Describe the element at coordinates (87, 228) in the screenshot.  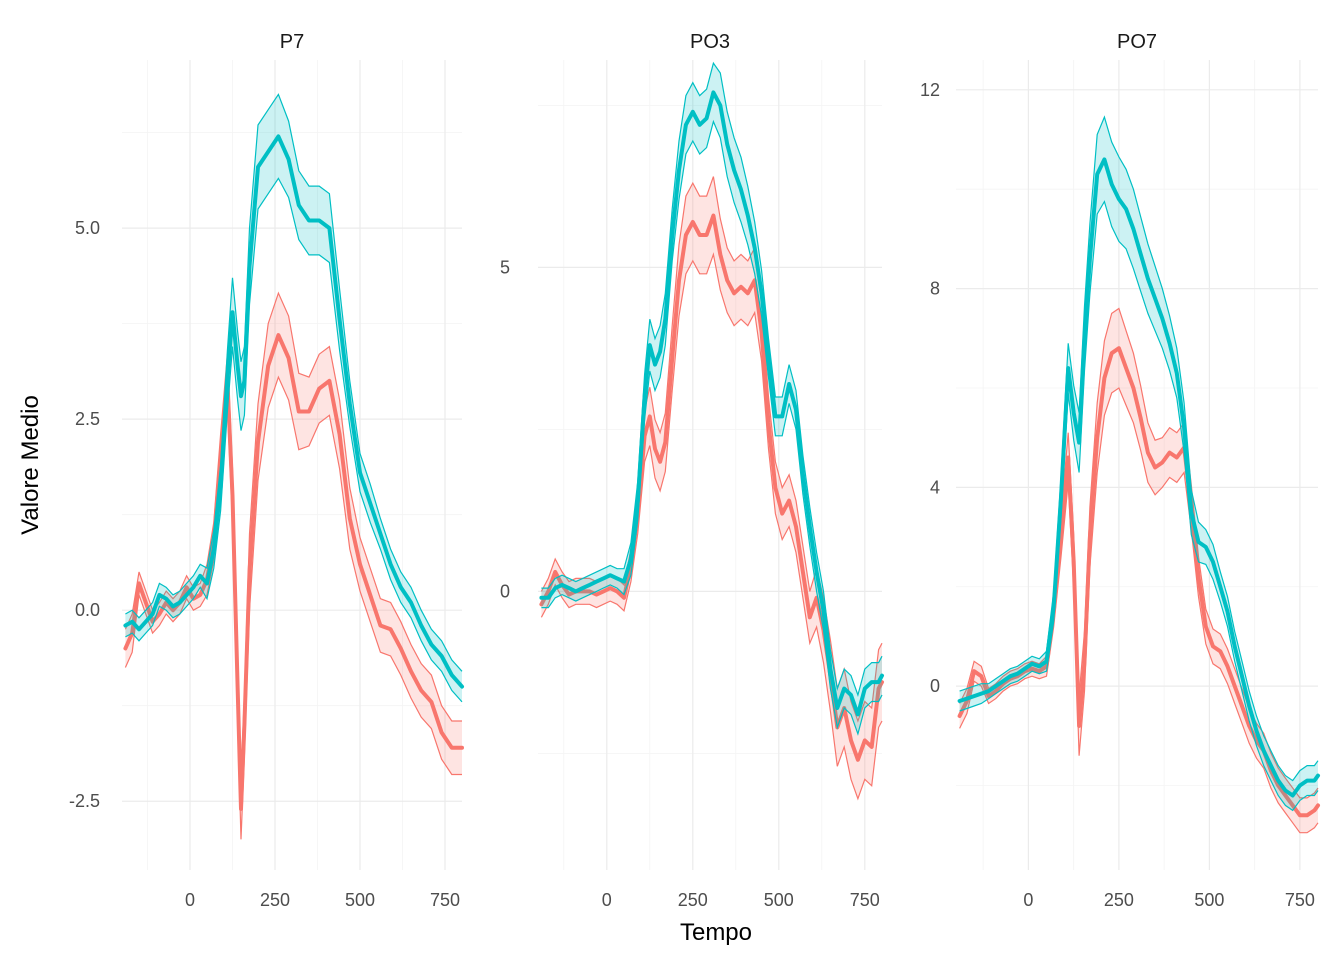
I see `y-tick-label: 5.0` at that location.